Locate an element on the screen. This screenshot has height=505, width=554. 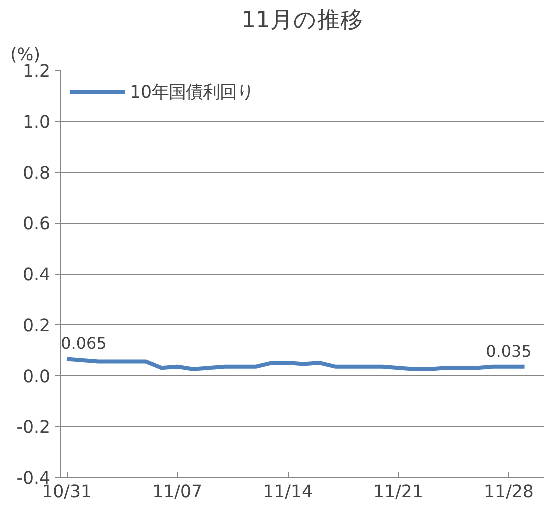
y-tick-label: 0.8 is located at coordinates (36, 174).